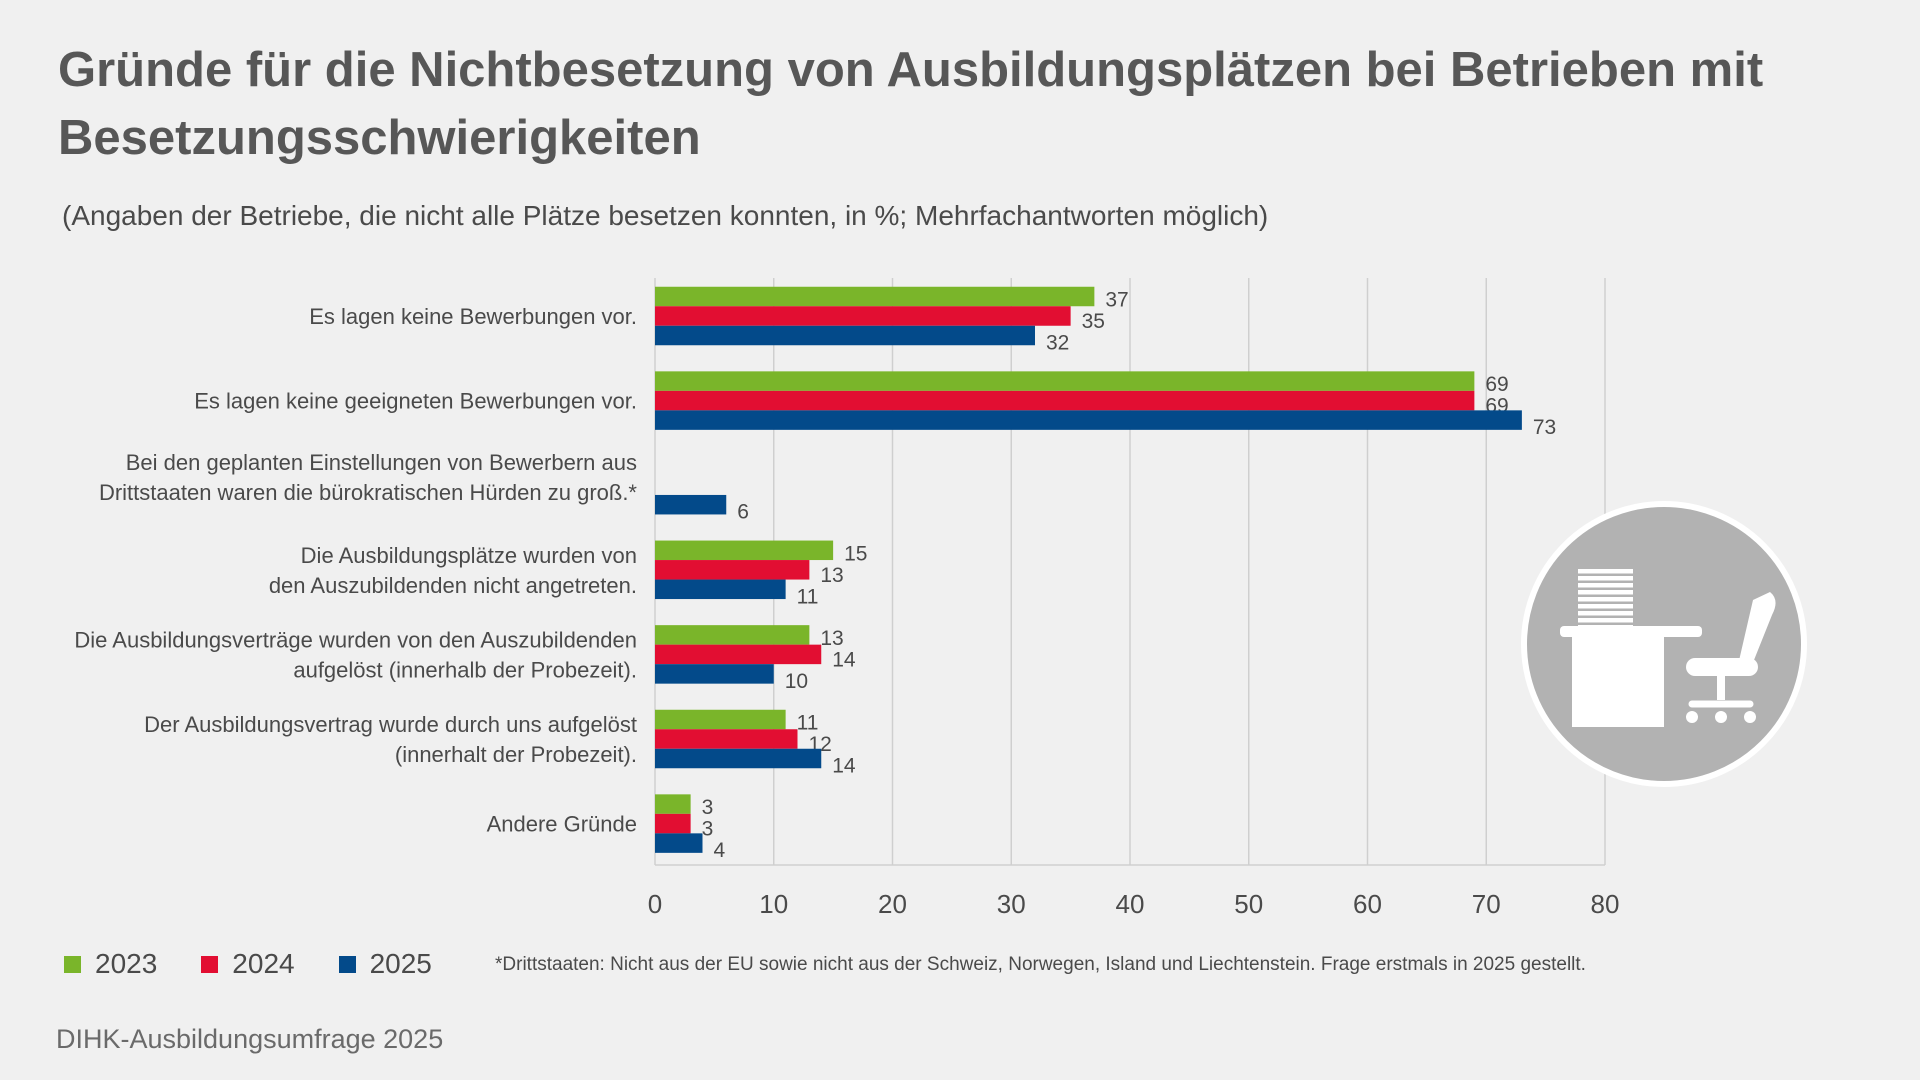 This screenshot has width=1920, height=1080. Describe the element at coordinates (250, 1039) in the screenshot. I see `source-note: DIHK-Ausbildungsumfrage 2025` at that location.